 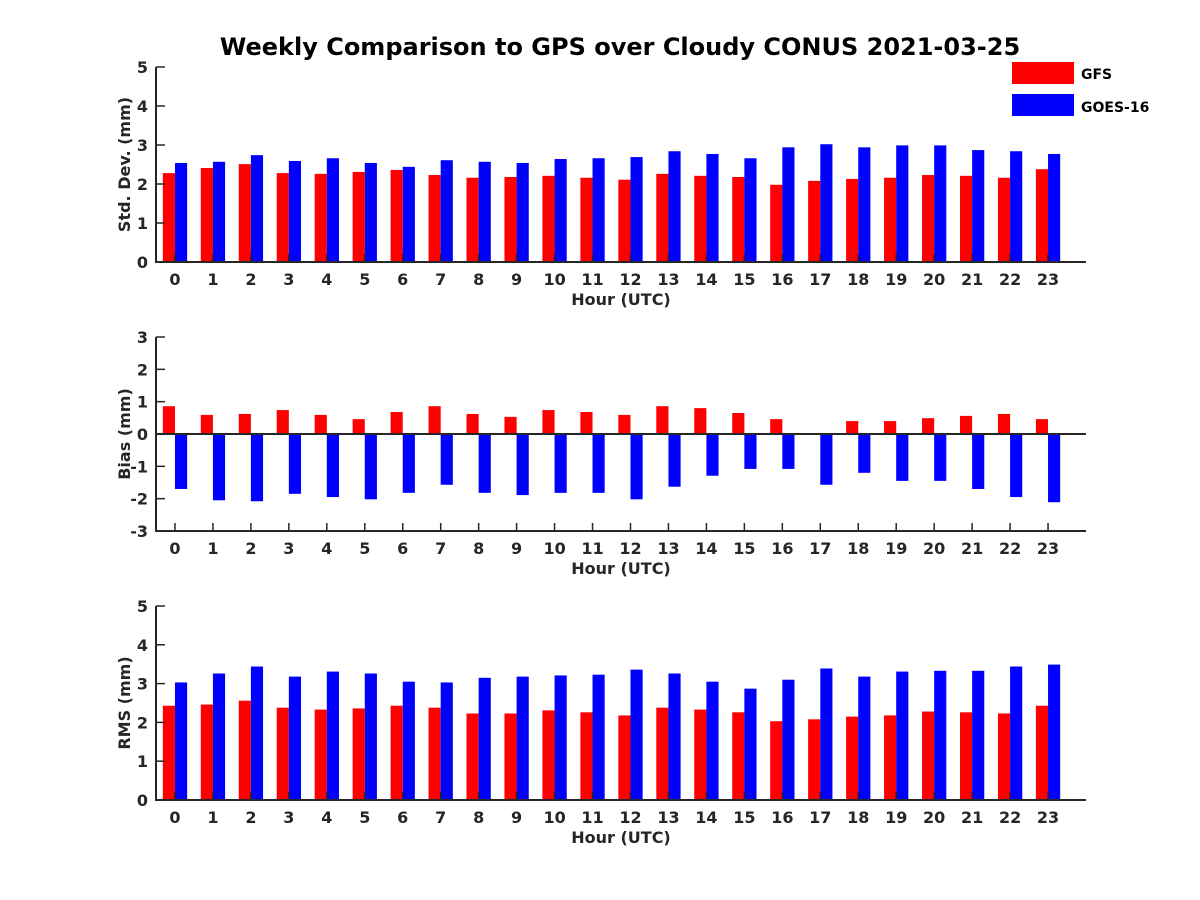 What do you see at coordinates (820, 548) in the screenshot?
I see `xtick-label-bias-17: 17` at bounding box center [820, 548].